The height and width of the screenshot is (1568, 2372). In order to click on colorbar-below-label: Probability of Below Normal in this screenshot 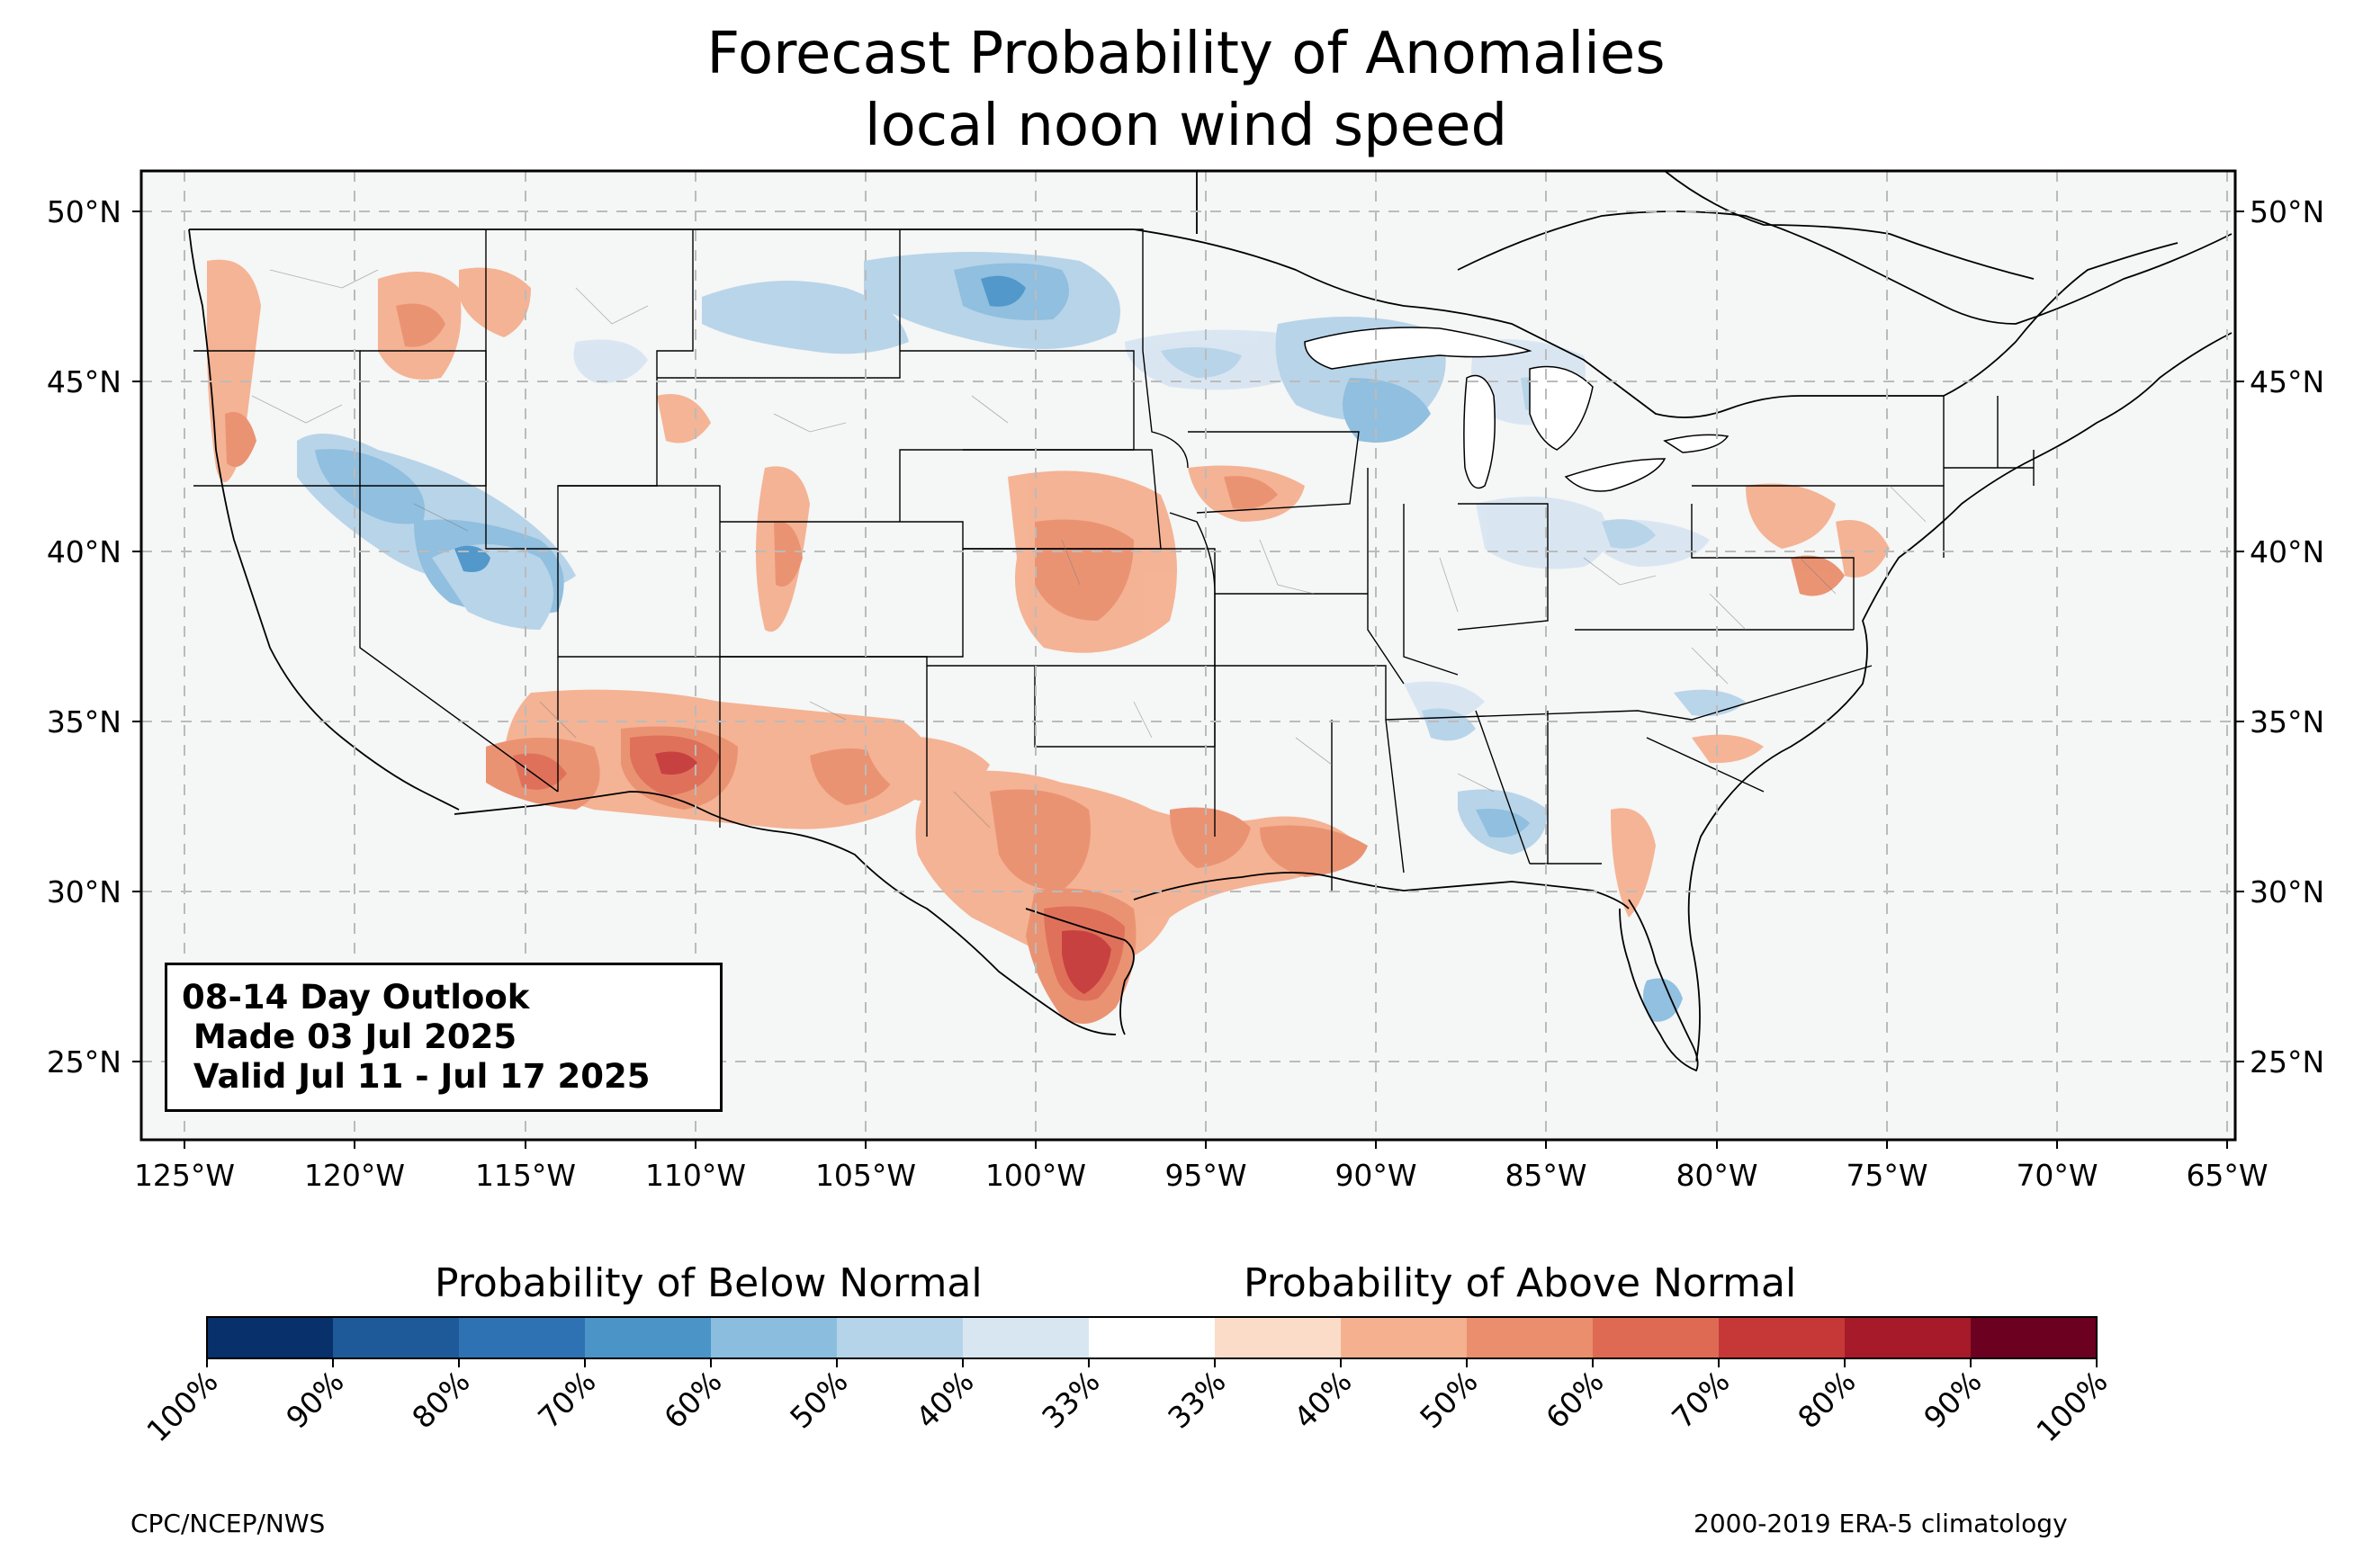, I will do `click(709, 1283)`.